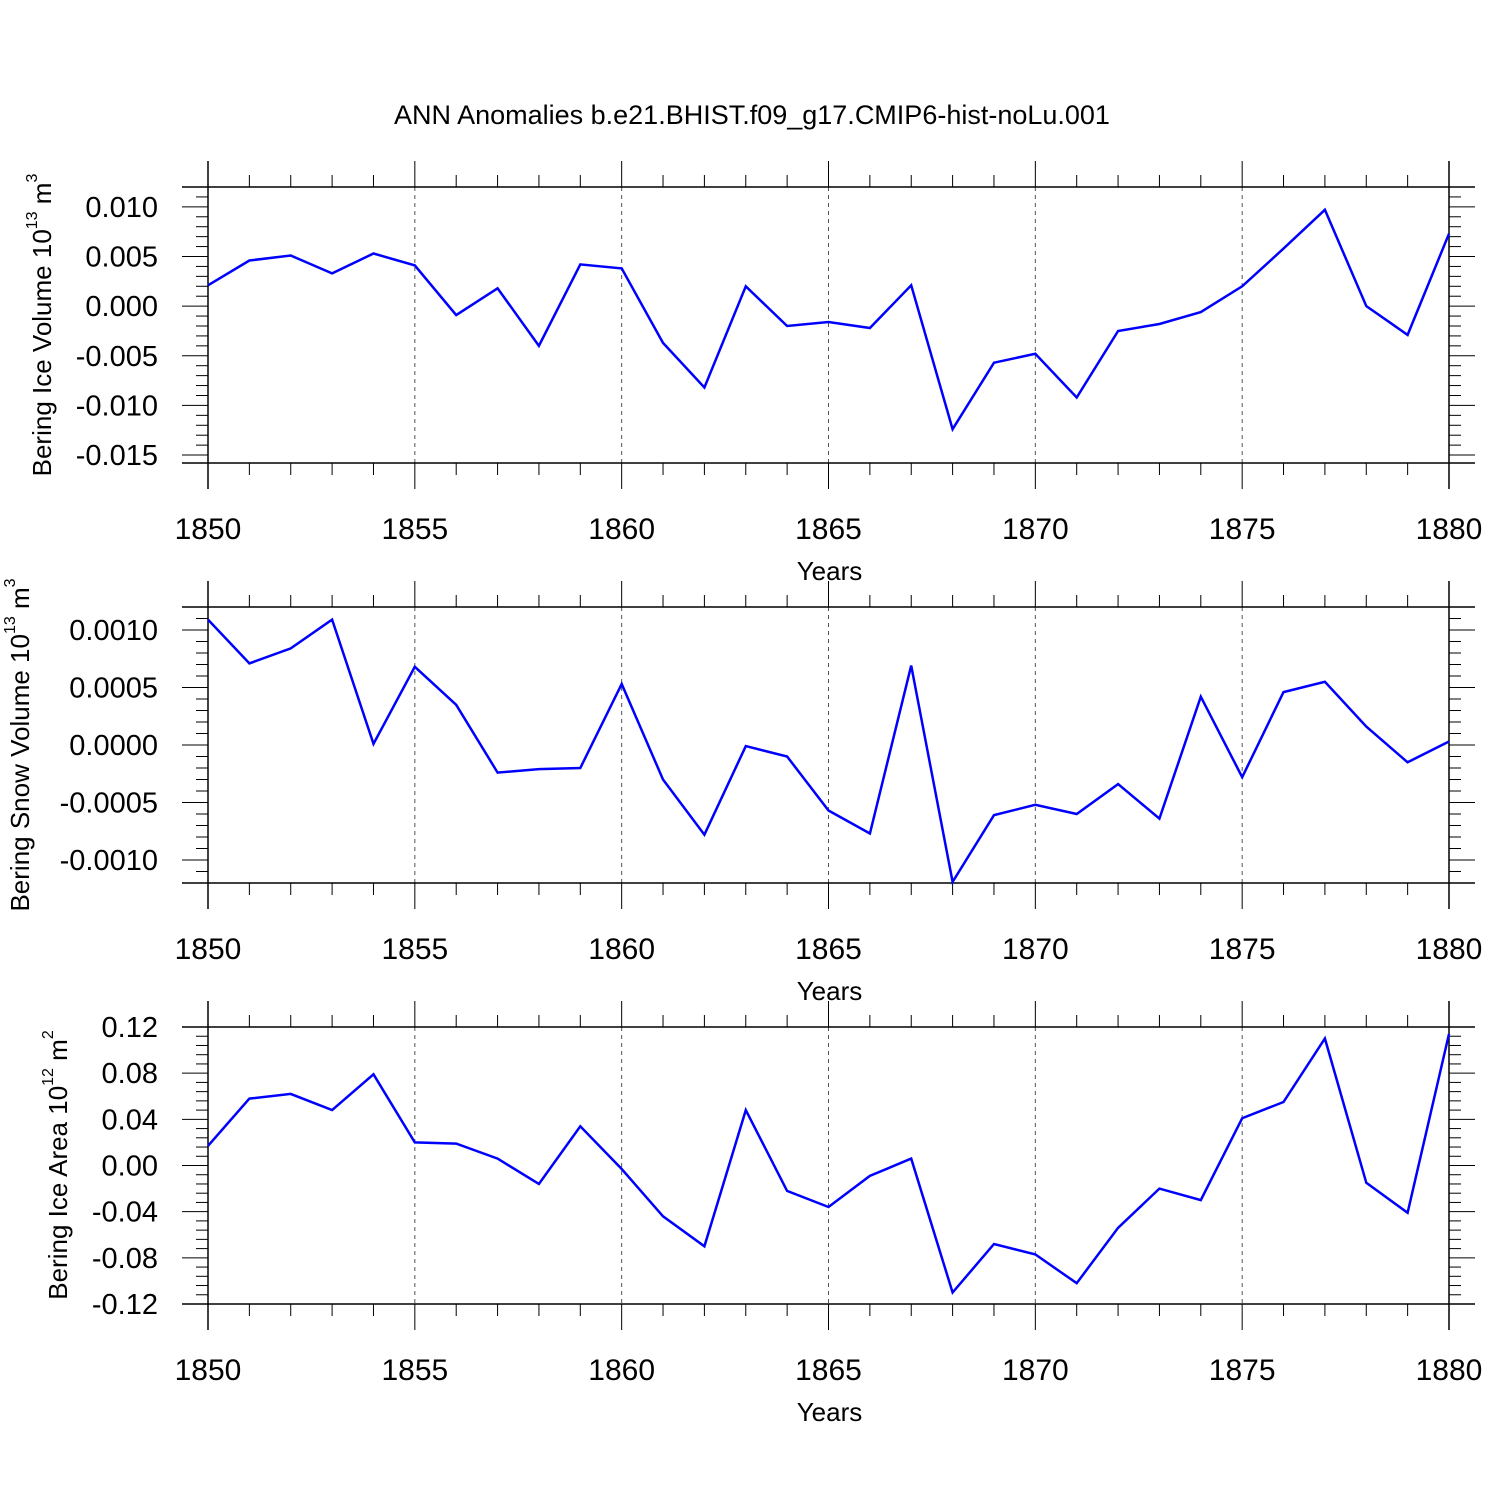  I want to click on y-axis-label: Bering Snow Volume 1013 m3, so click(19, 744).